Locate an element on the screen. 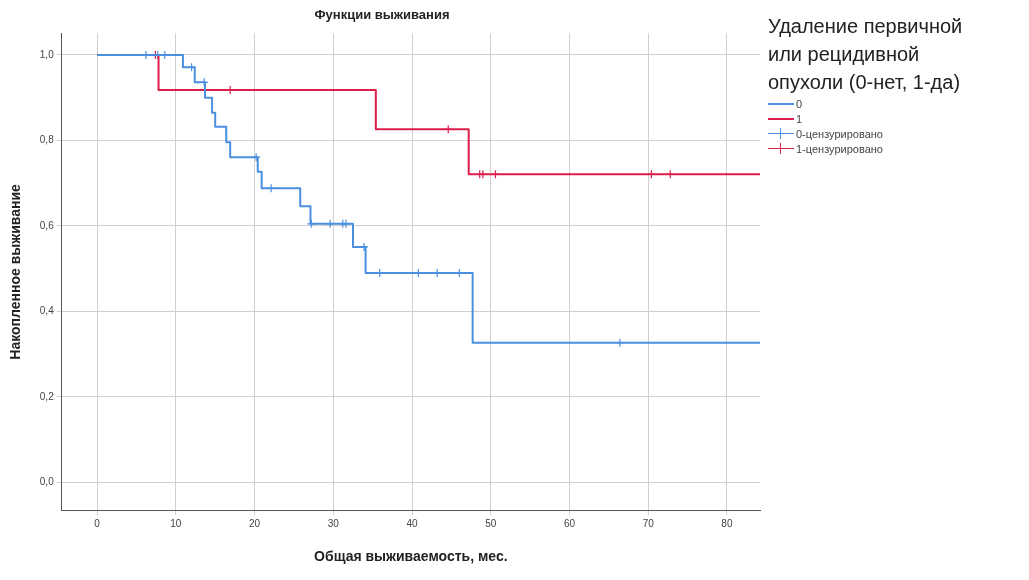 Image resolution: width=1029 pixels, height=580 pixels. x-tick-label: 20 is located at coordinates (255, 523).